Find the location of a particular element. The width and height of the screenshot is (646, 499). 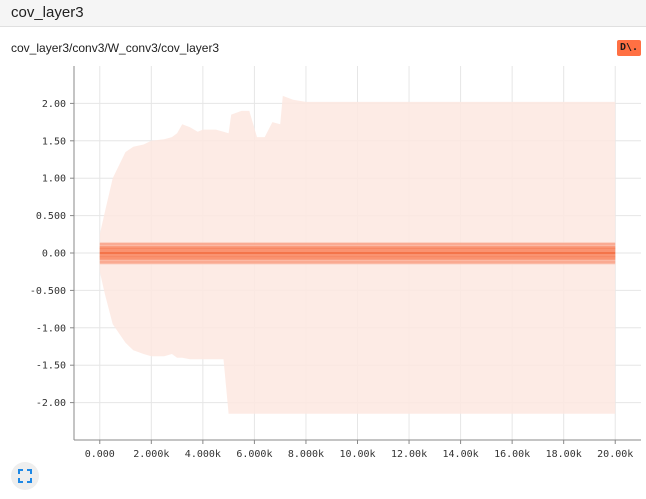

x-tick-label: 6.000k is located at coordinates (254, 454).